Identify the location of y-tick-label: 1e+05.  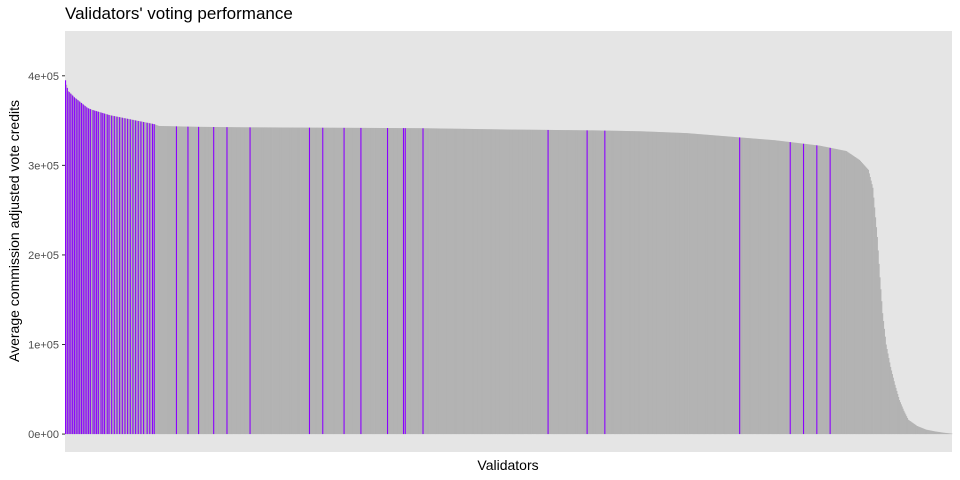
(43, 346).